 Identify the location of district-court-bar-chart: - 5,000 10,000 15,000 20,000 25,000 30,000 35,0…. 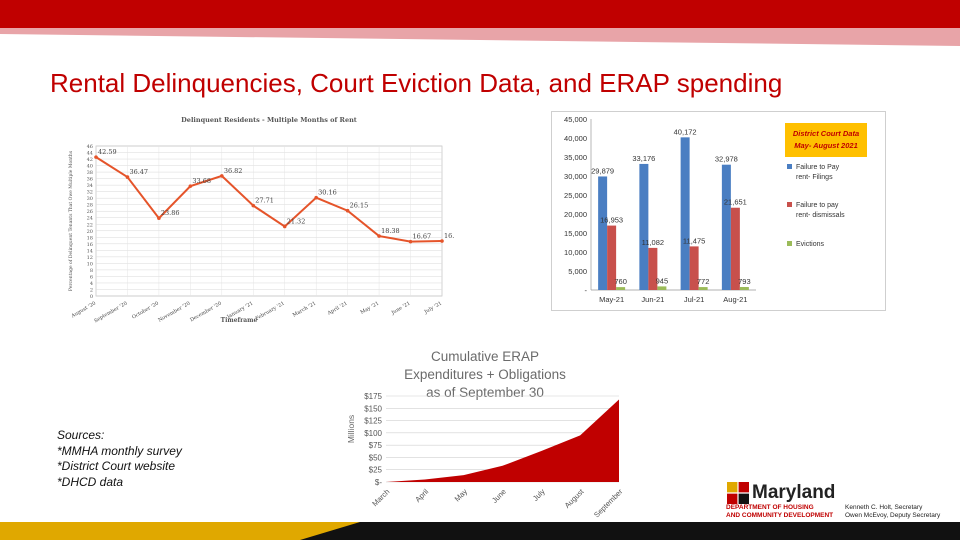
(718, 211).